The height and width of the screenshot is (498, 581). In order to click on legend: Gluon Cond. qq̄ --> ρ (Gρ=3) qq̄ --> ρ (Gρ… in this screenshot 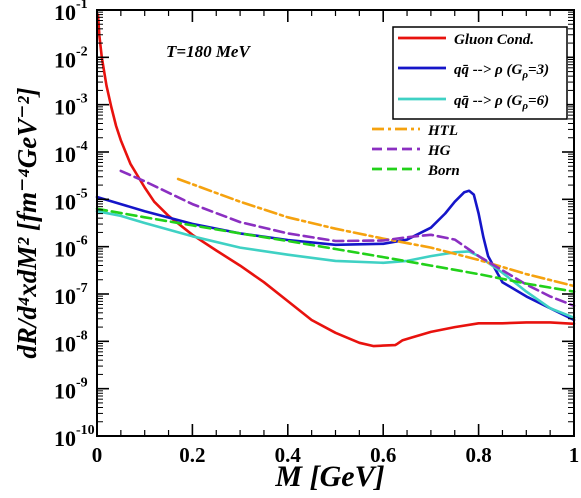, I will do `click(470, 102)`.